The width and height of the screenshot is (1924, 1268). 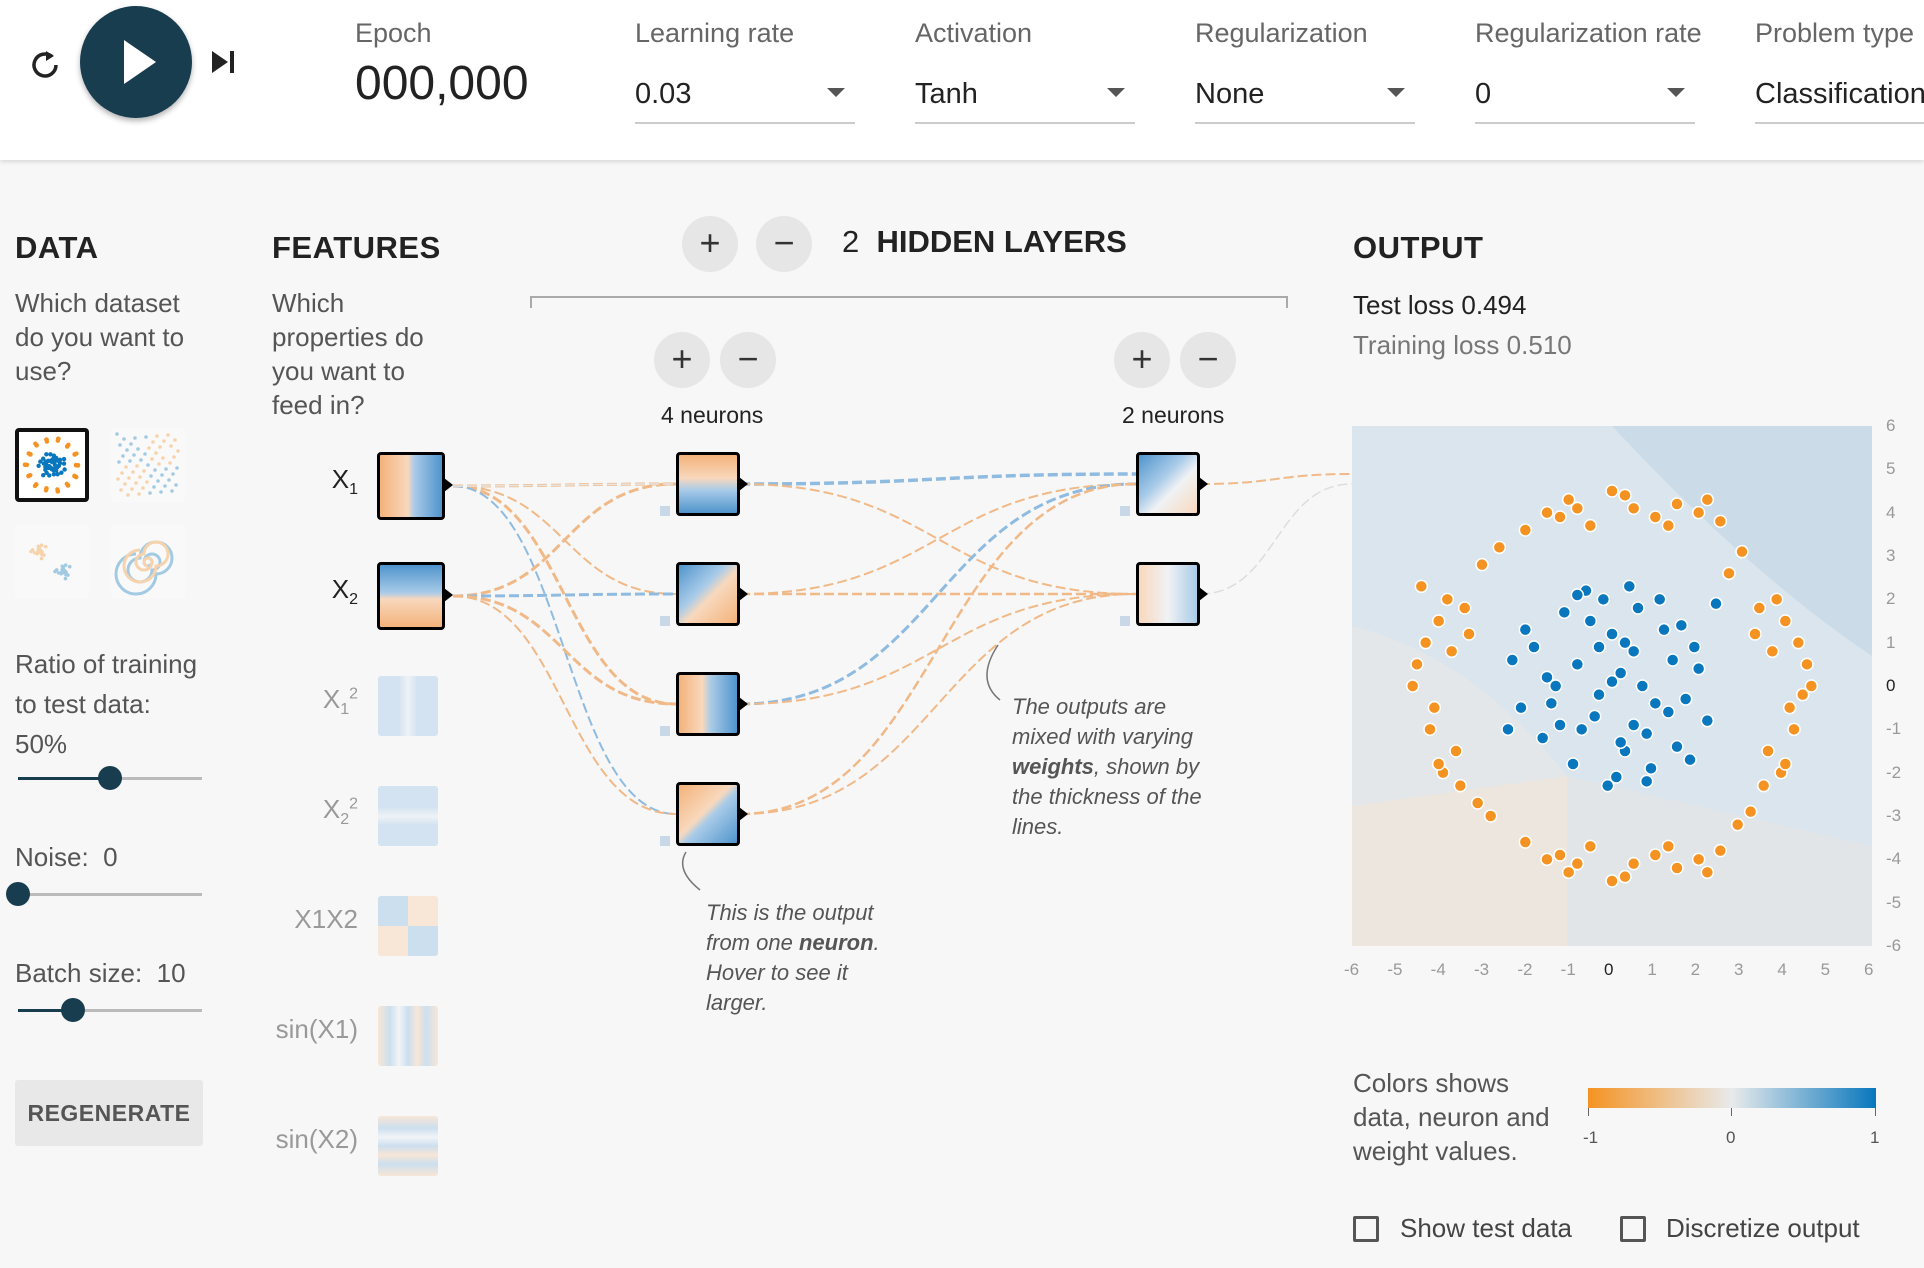 I want to click on step-button, so click(x=224, y=62).